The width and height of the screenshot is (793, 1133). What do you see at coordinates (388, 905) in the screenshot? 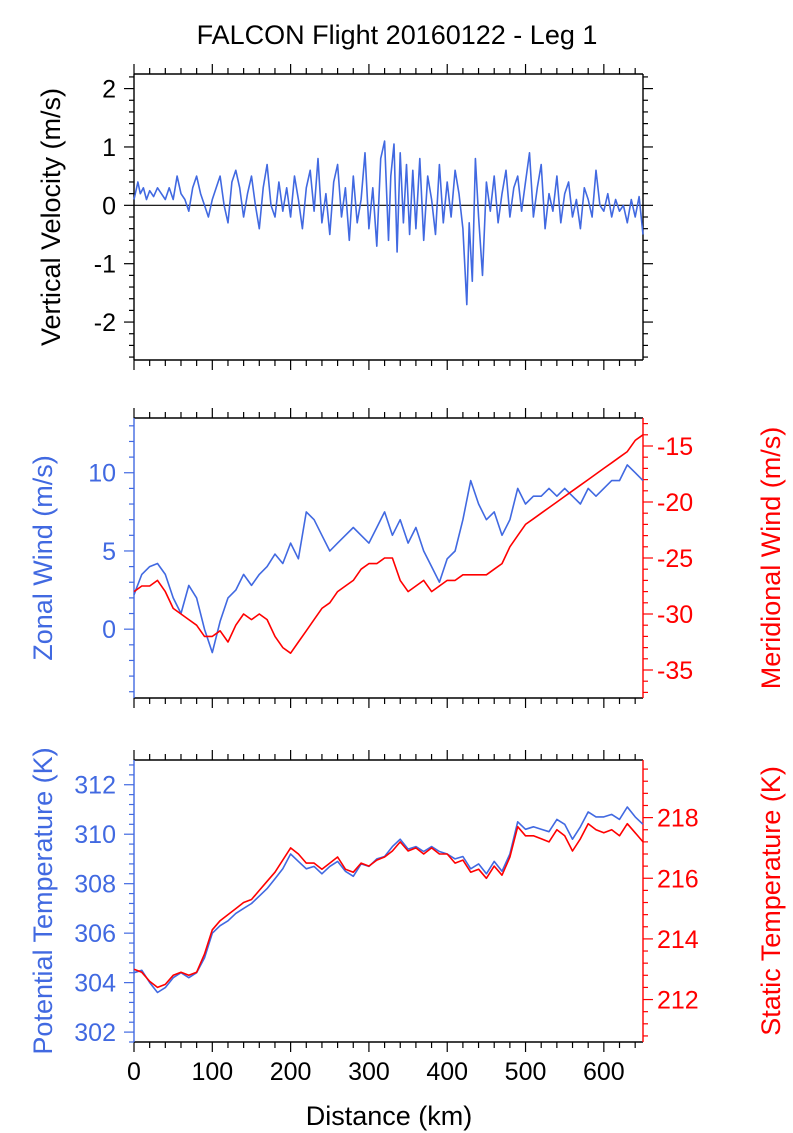
I see `series-line-static-temperature` at bounding box center [388, 905].